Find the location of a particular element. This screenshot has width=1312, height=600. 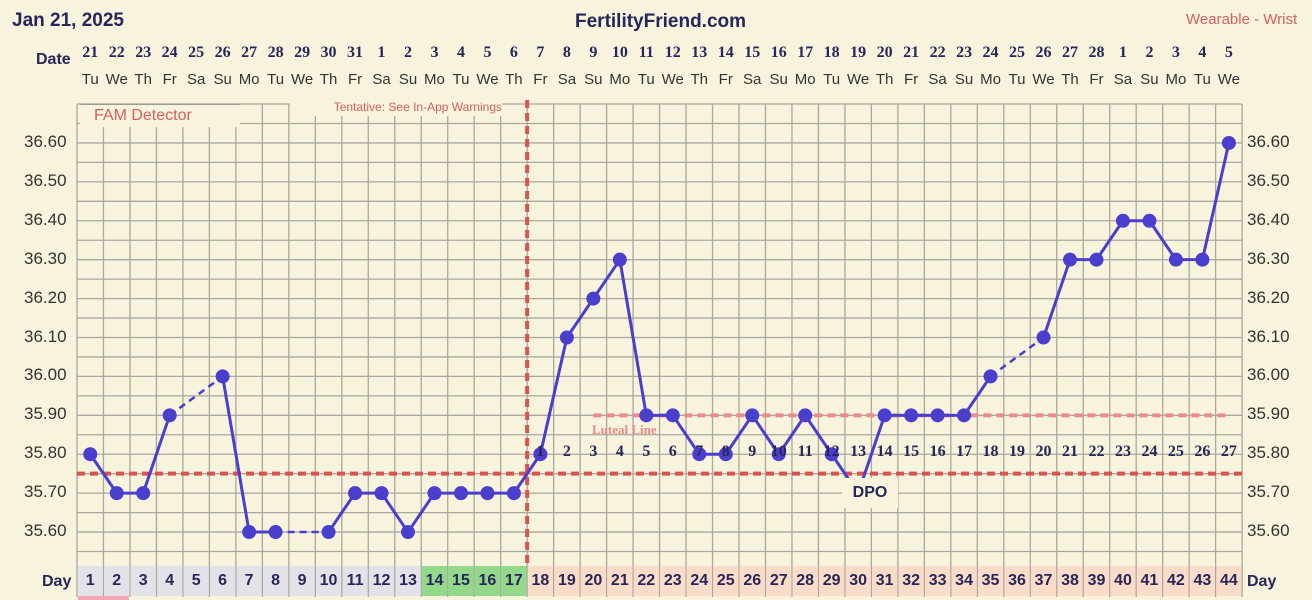

date-number: 3 is located at coordinates (1175, 52).